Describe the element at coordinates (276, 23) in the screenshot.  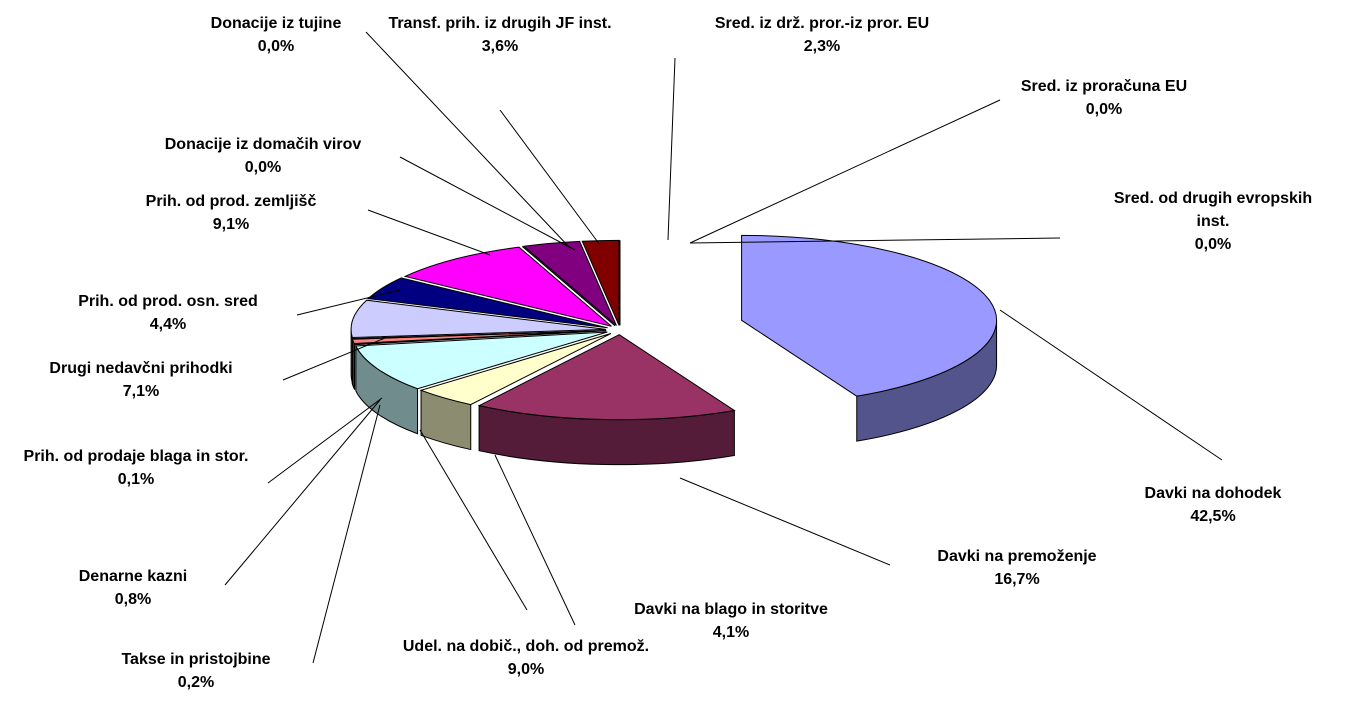
I see `category-name: Donacije iz tujine` at that location.